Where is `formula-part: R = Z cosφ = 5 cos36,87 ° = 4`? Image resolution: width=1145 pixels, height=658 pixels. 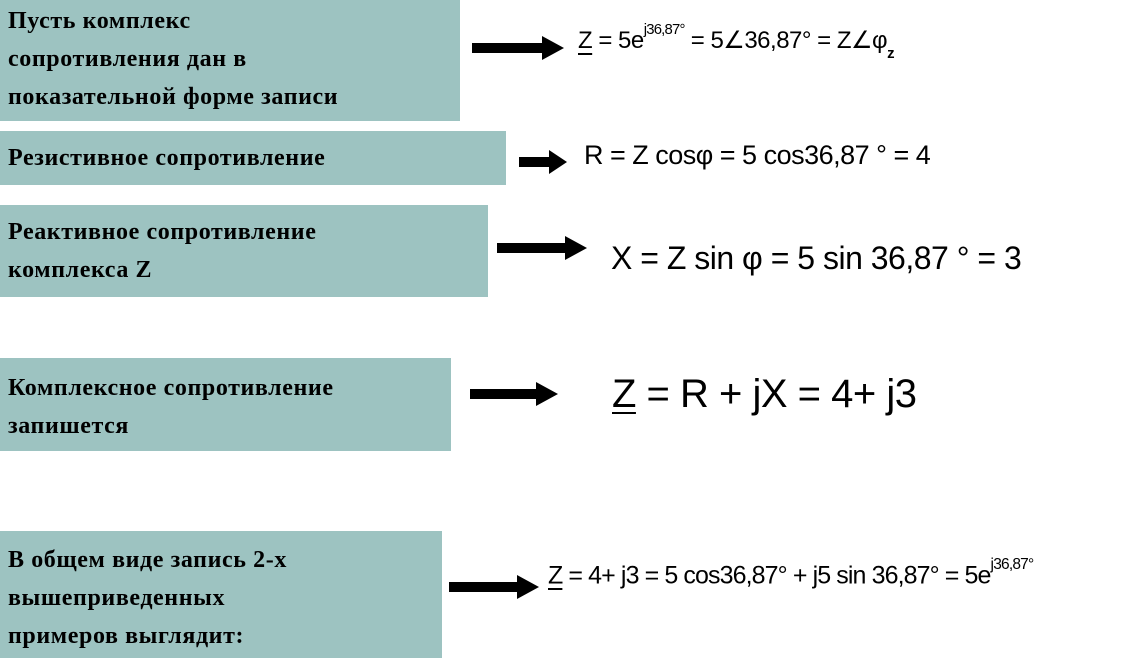
formula-part: R = Z cosφ = 5 cos36,87 ° = 4 is located at coordinates (757, 155).